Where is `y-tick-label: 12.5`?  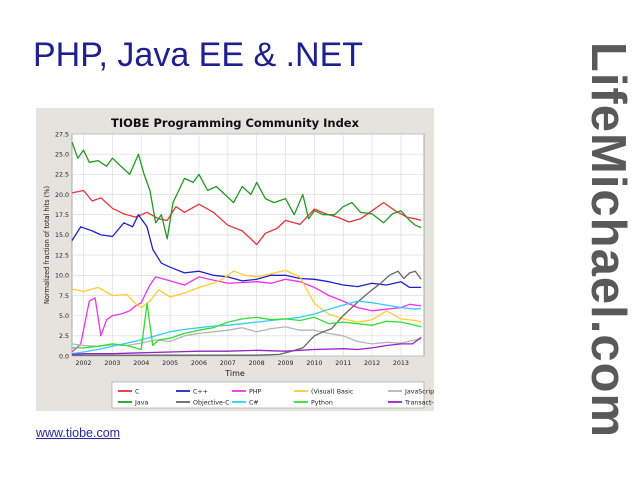 y-tick-label: 12.5 is located at coordinates (62, 255).